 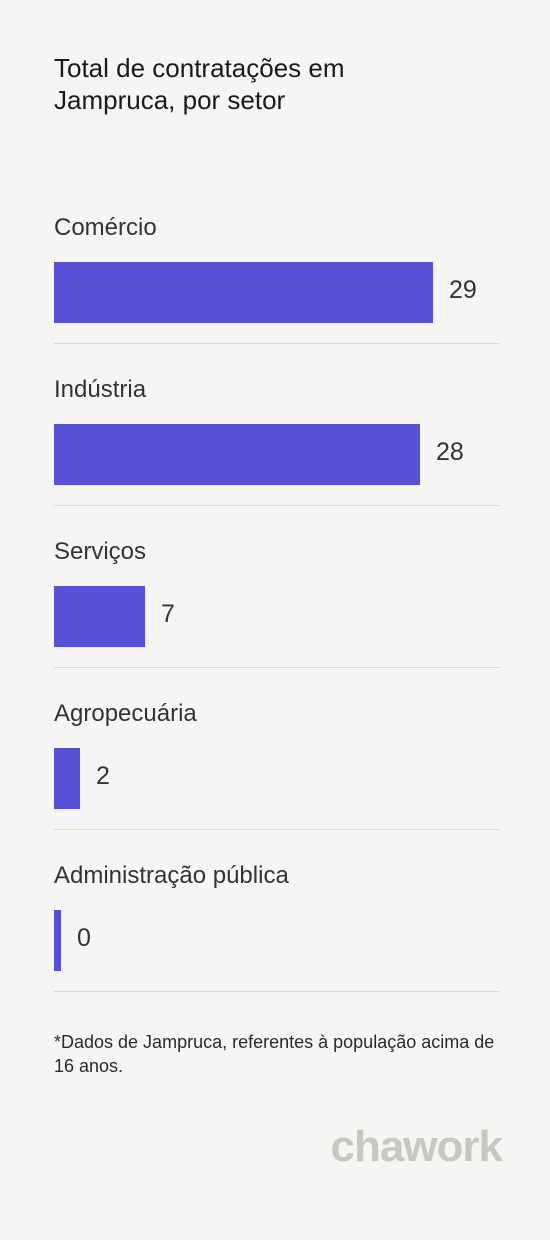 What do you see at coordinates (171, 875) in the screenshot?
I see `category-label: Administração pública` at bounding box center [171, 875].